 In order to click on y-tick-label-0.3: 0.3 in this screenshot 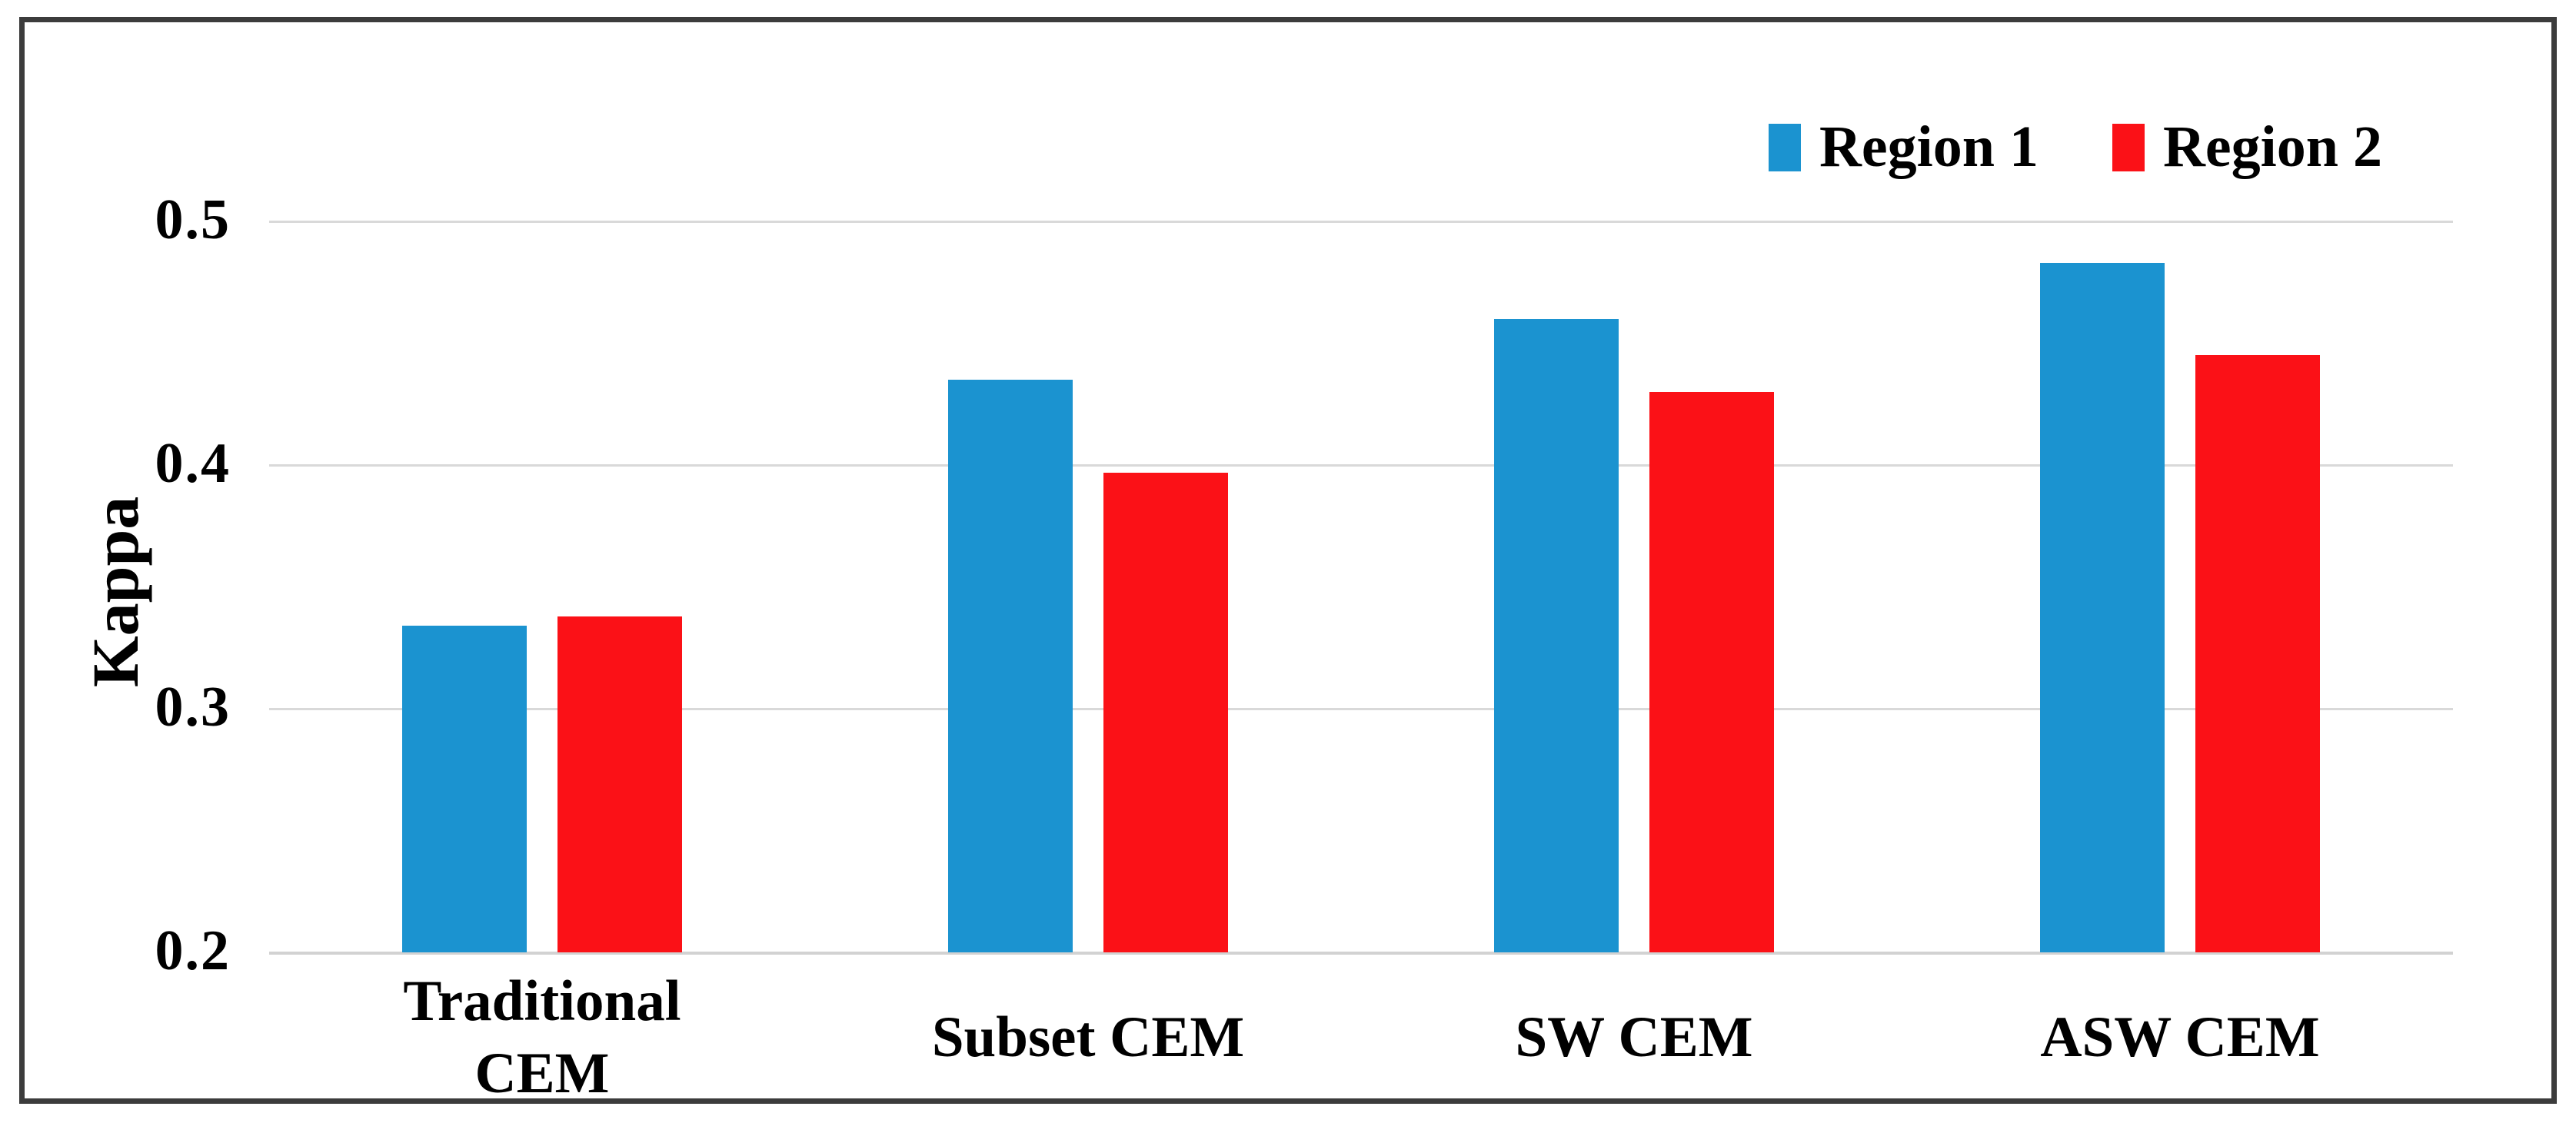, I will do `click(193, 707)`.